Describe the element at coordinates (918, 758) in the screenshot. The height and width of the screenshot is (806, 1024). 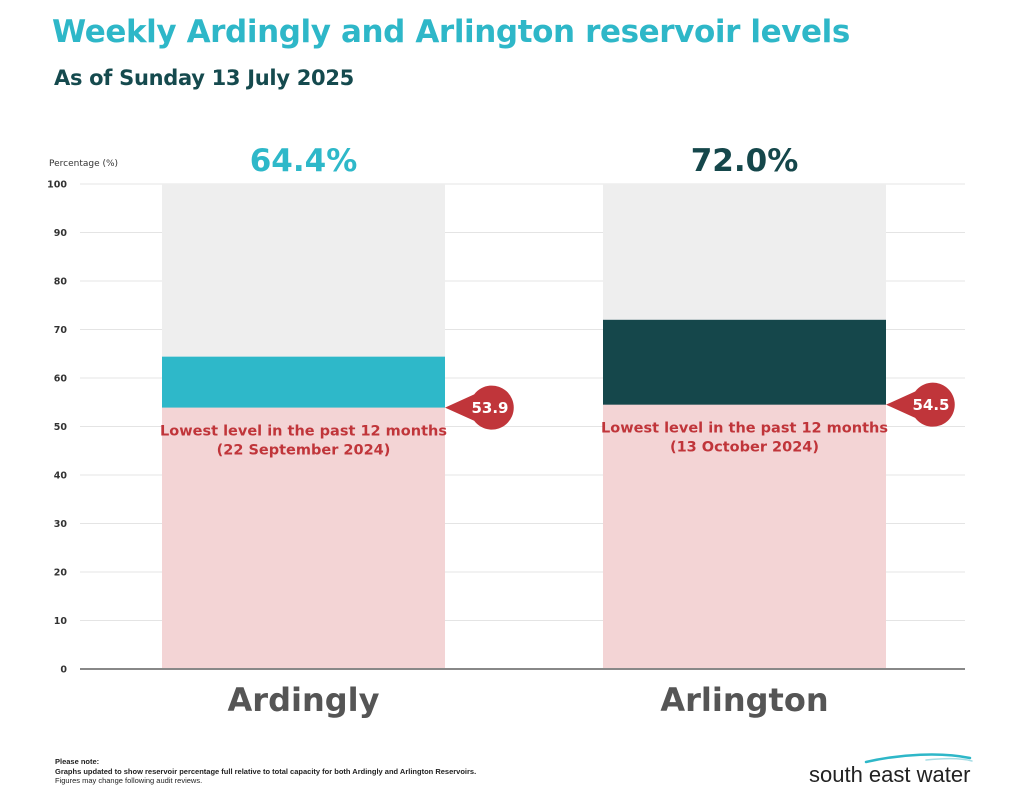
I see `logo-wave-icon` at that location.